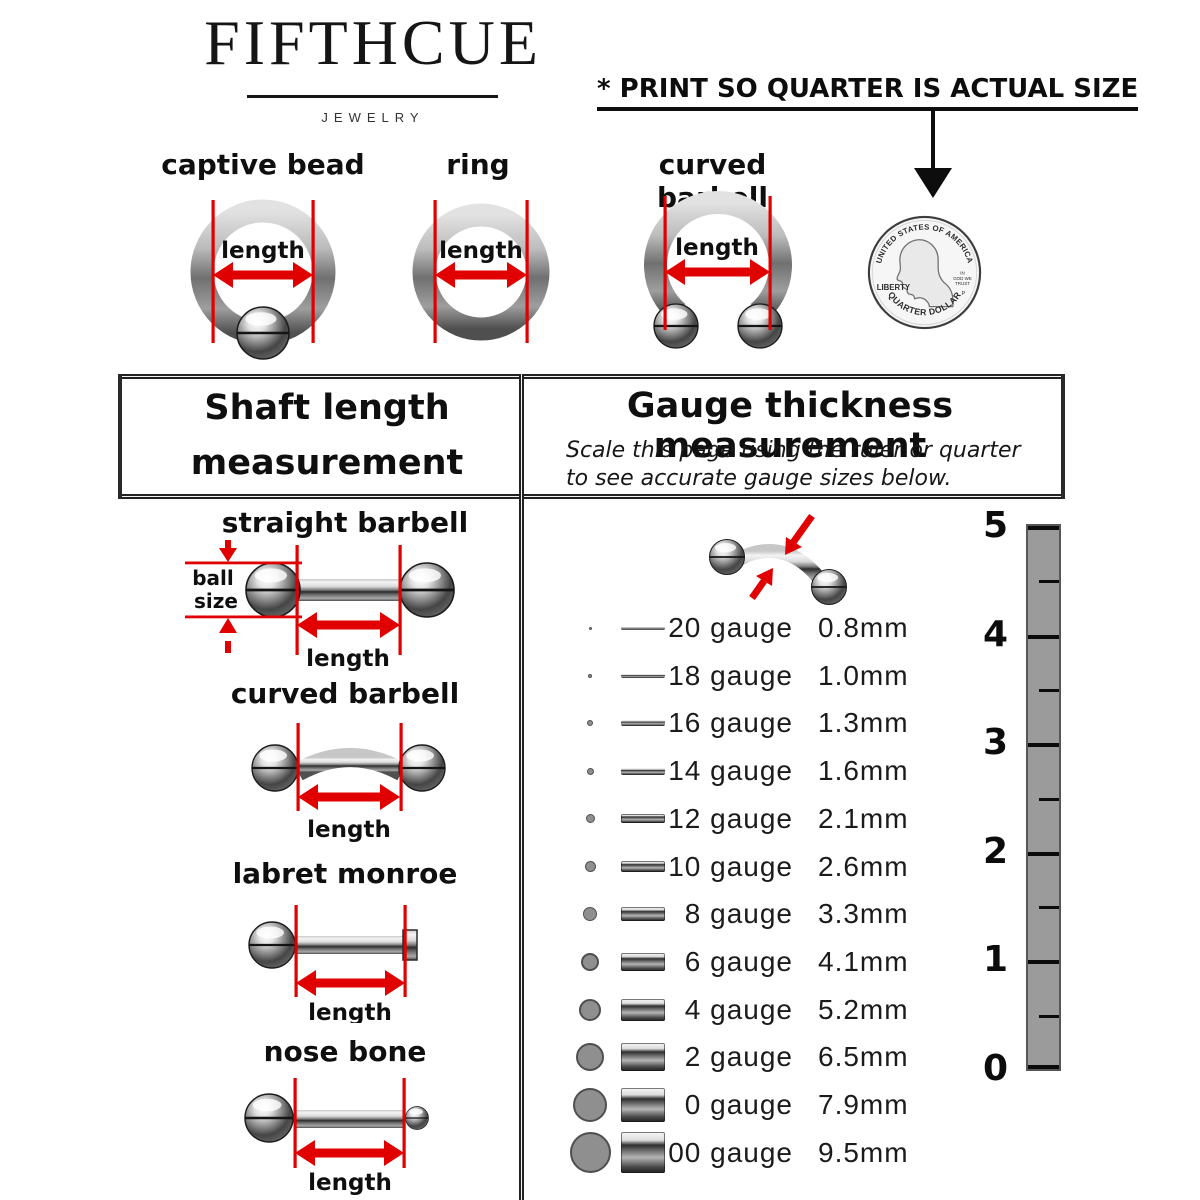  What do you see at coordinates (933, 140) in the screenshot?
I see `down-arrow-icon` at bounding box center [933, 140].